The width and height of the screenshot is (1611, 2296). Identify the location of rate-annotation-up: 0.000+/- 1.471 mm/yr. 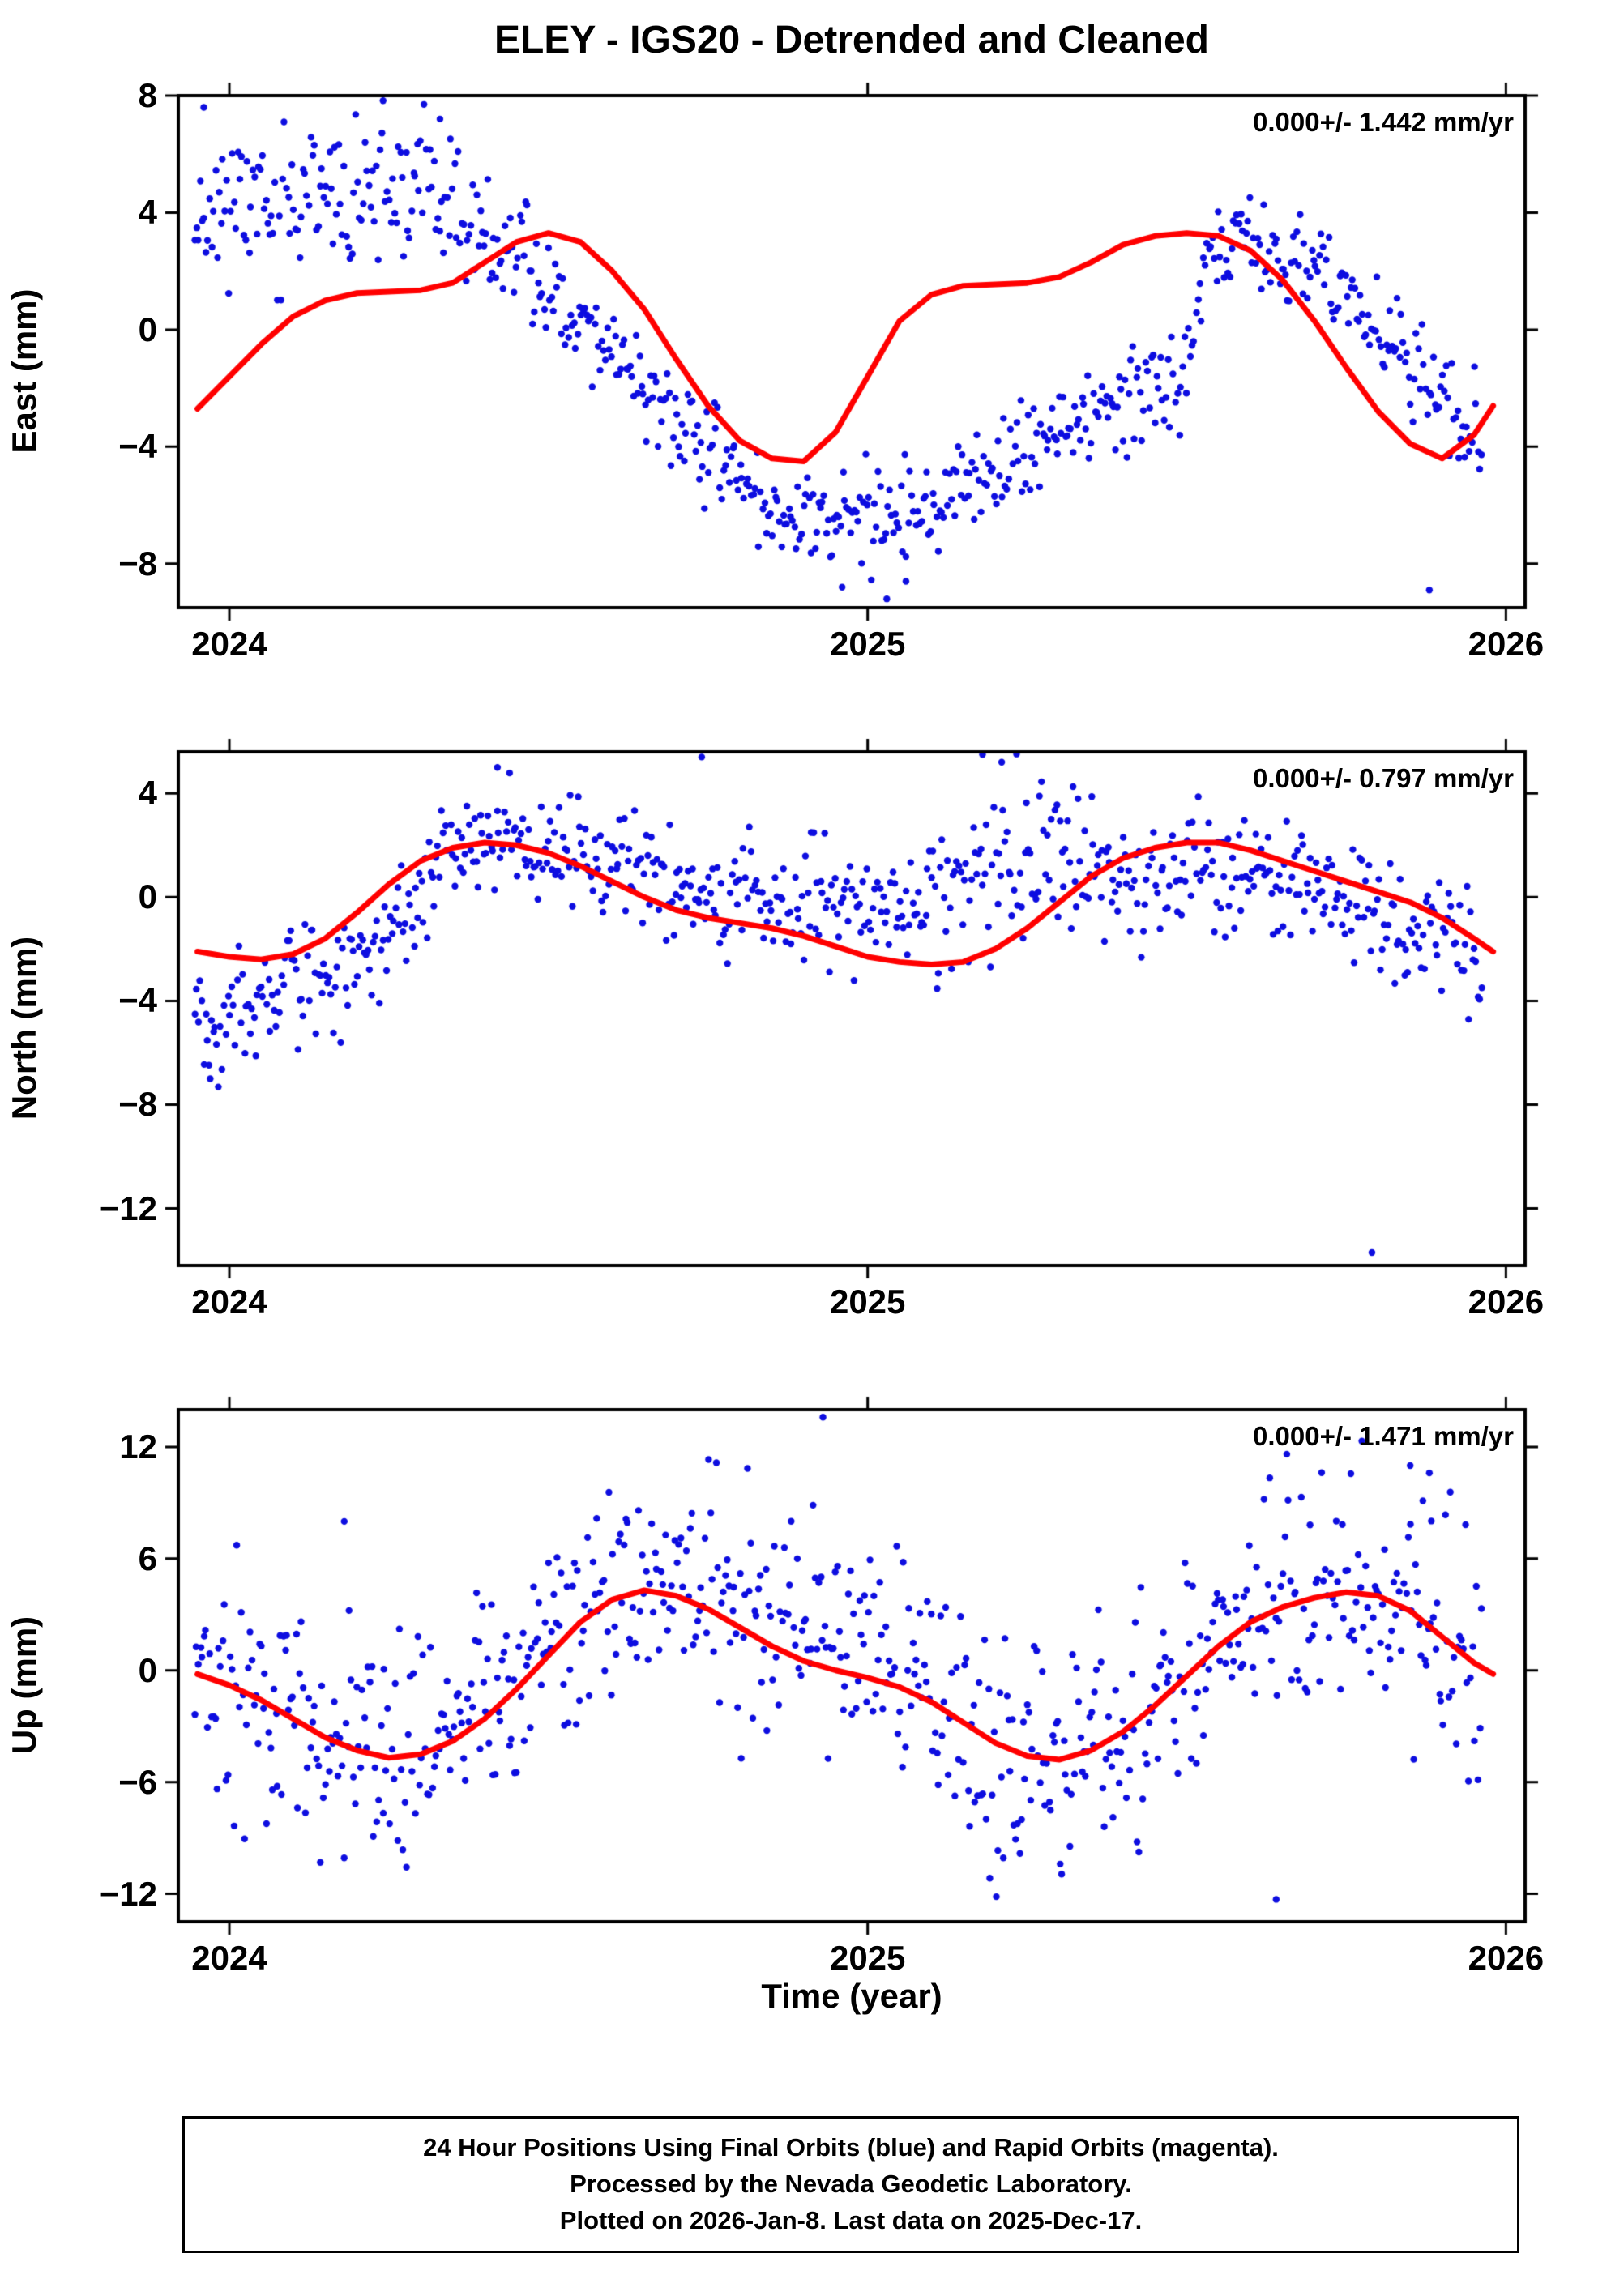
(1383, 1436).